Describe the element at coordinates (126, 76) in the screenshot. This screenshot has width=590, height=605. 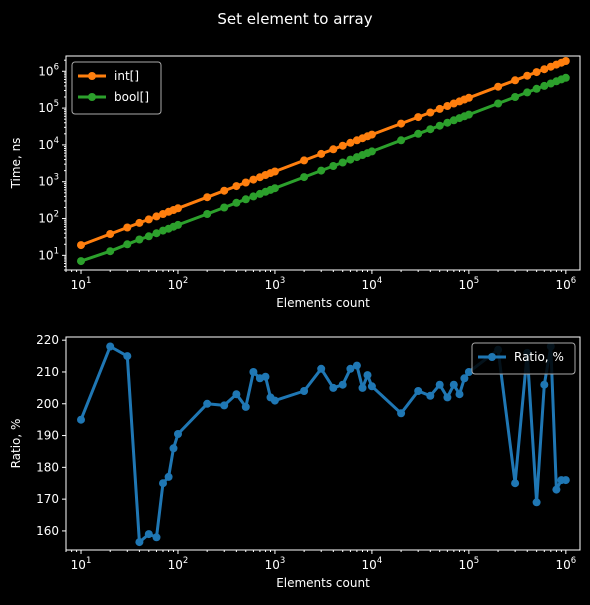
I see `legend-label: int[]` at that location.